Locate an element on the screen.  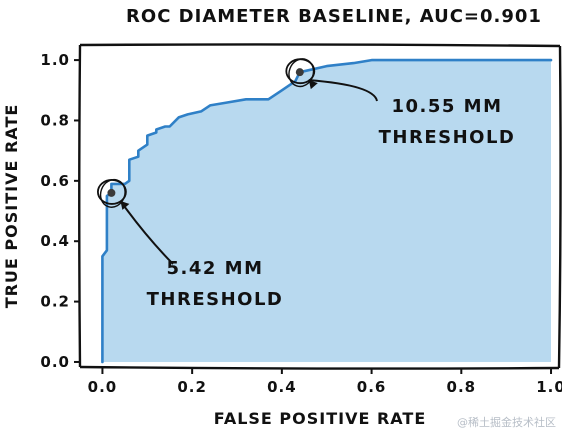
plot-frame-left is located at coordinates (80, 206).